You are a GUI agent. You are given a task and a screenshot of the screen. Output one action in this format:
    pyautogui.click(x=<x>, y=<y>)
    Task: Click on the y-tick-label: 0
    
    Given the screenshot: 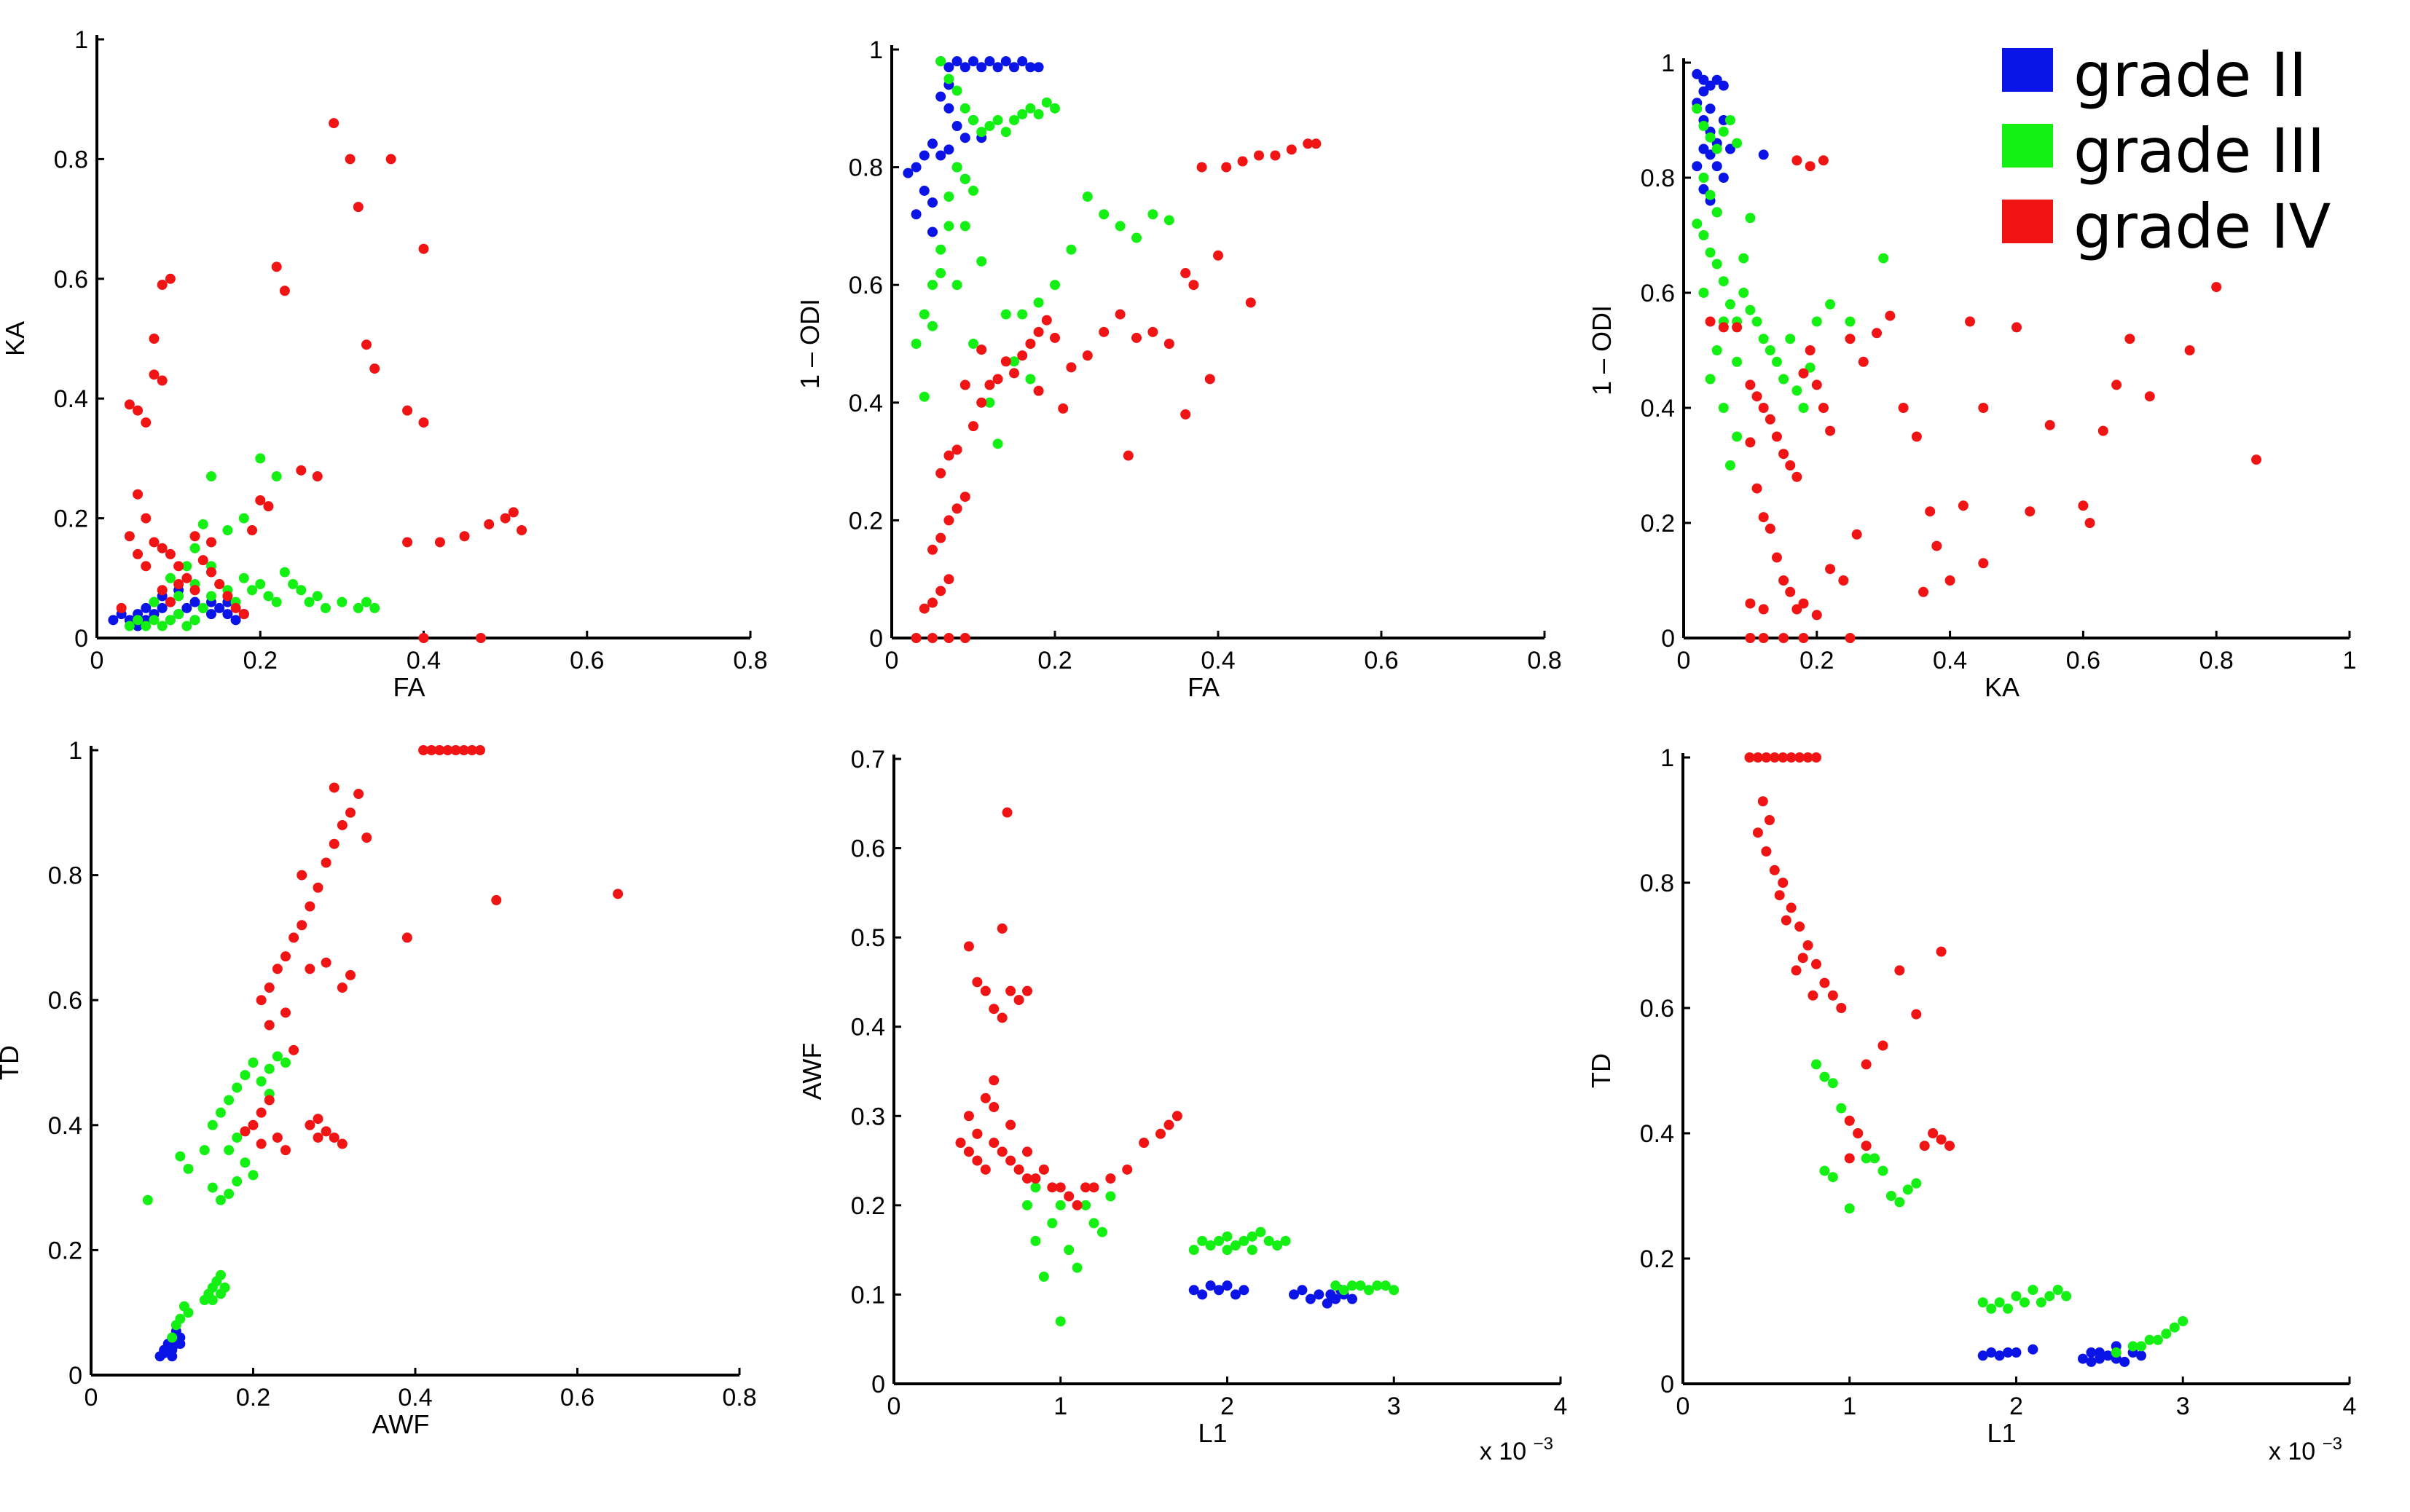 What is the action you would take?
    pyautogui.click(x=81, y=639)
    